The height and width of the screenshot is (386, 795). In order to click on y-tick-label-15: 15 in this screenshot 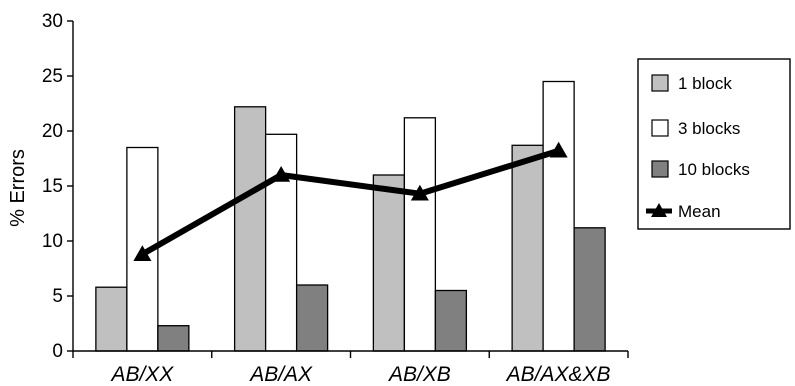, I will do `click(52, 186)`.